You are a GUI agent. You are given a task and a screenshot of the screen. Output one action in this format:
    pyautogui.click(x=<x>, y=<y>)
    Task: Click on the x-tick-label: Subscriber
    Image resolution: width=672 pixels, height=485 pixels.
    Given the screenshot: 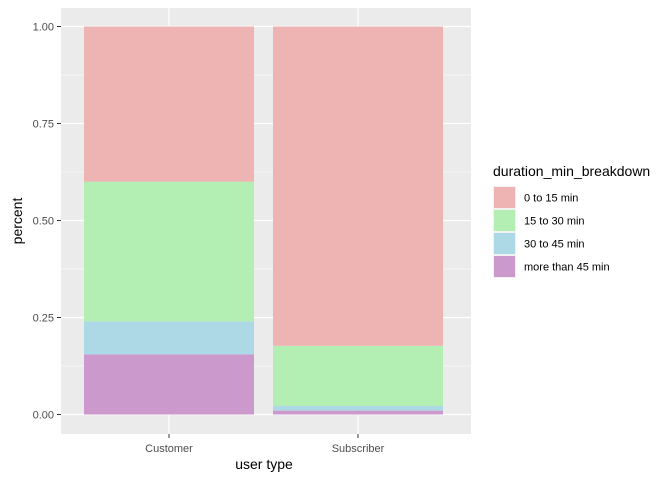 What is the action you would take?
    pyautogui.click(x=358, y=449)
    